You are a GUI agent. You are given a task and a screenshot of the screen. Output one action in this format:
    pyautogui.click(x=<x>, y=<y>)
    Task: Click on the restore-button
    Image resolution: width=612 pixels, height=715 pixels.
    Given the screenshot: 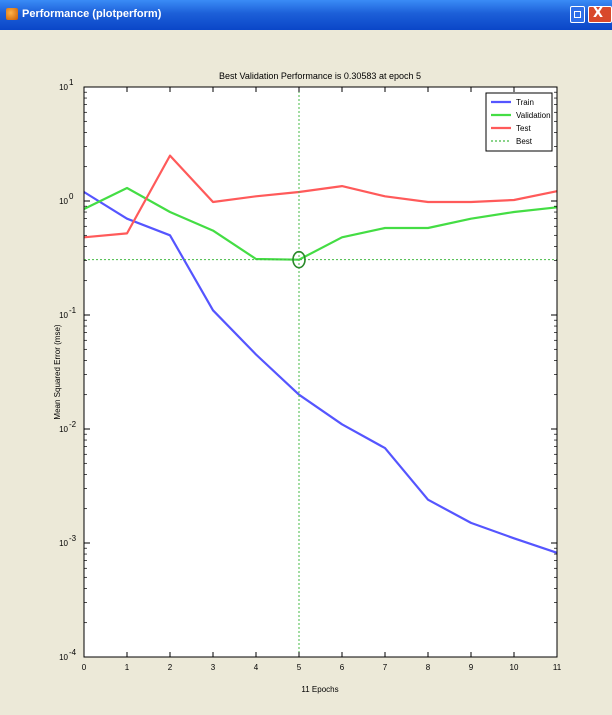 What is the action you would take?
    pyautogui.click(x=577, y=14)
    